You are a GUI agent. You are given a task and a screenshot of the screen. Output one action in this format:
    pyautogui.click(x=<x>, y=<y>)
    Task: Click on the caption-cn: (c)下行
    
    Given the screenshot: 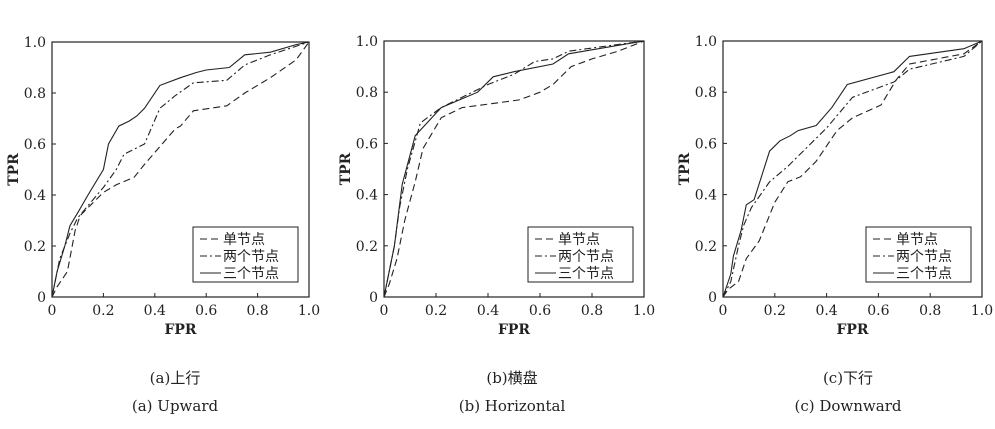 What is the action you would take?
    pyautogui.click(x=848, y=378)
    